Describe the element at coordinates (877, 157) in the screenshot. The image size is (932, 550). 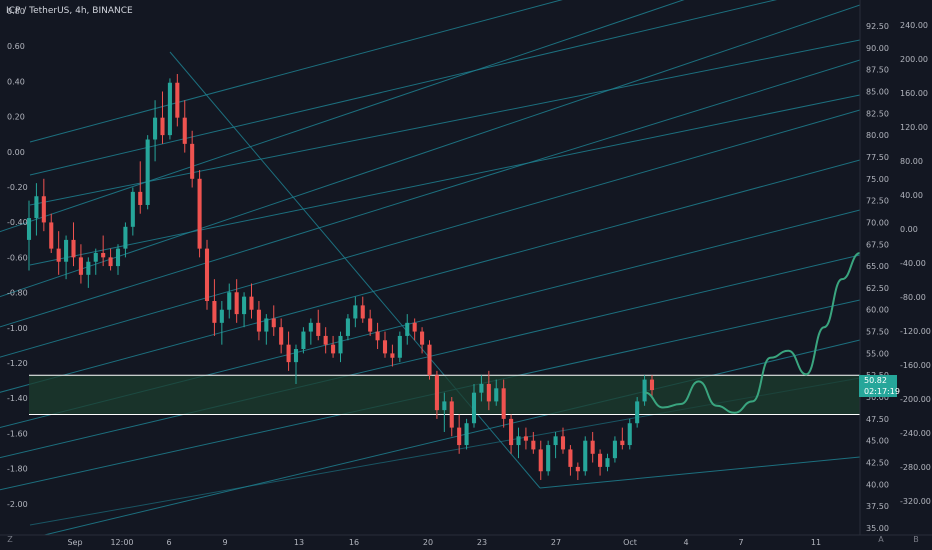
I see `price-axis-tick: 77.50` at that location.